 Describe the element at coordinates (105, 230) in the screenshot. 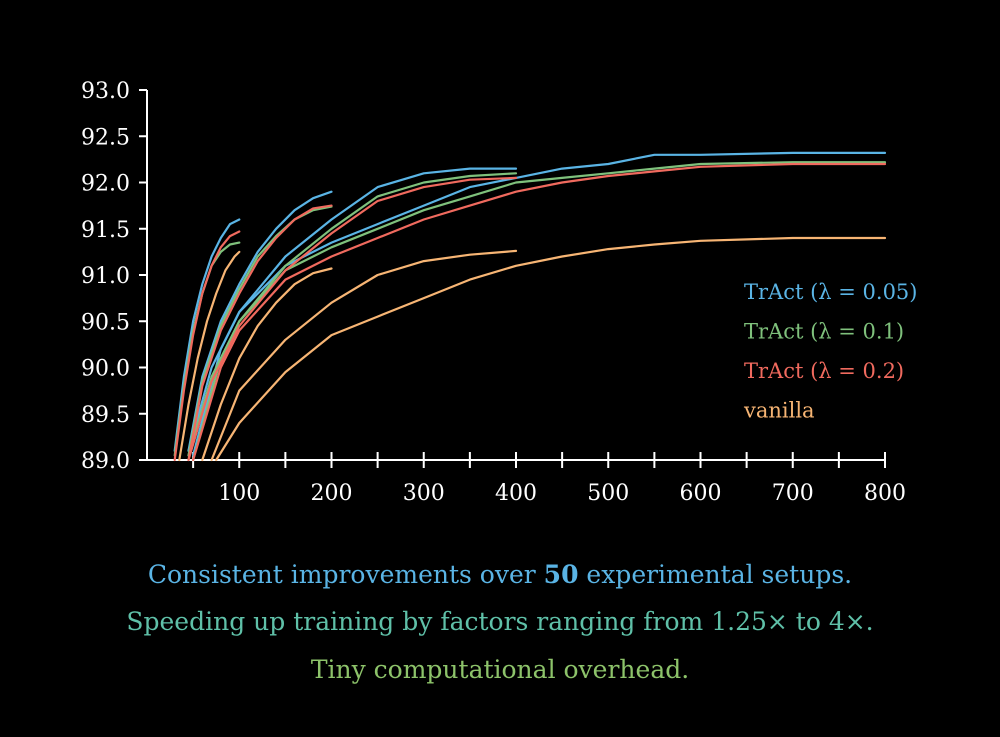

I see `y-tick-label: 91.5` at that location.